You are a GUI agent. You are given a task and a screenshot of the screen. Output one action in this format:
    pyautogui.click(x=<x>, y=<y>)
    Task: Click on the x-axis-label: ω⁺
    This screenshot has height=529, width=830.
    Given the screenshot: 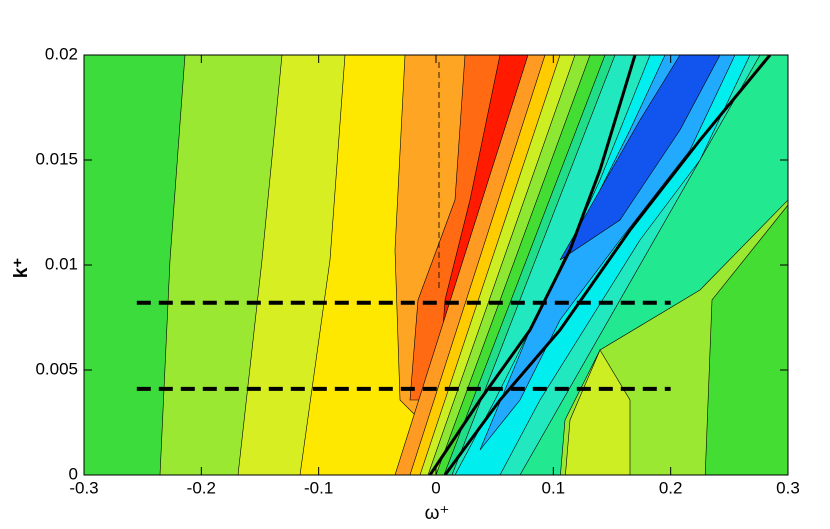 What is the action you would take?
    pyautogui.click(x=437, y=513)
    